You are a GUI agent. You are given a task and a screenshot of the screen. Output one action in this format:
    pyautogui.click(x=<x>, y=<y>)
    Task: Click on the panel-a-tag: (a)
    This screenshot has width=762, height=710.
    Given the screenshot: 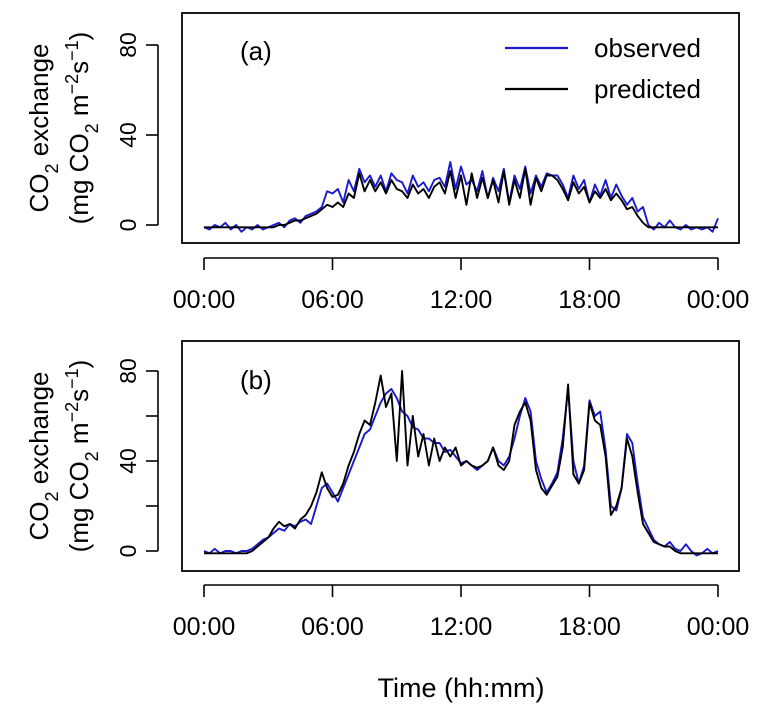 What is the action you would take?
    pyautogui.click(x=256, y=51)
    